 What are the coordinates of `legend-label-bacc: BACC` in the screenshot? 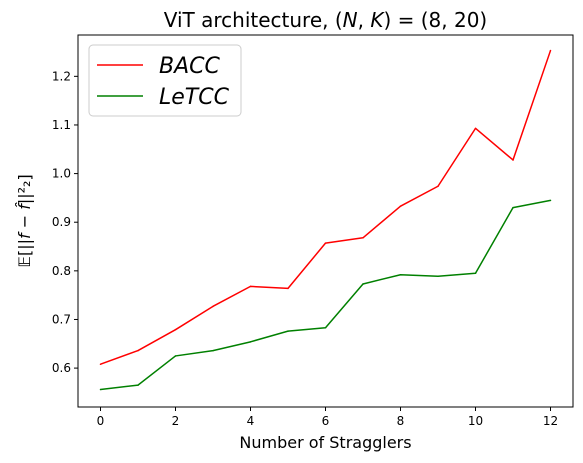 It's located at (190, 66).